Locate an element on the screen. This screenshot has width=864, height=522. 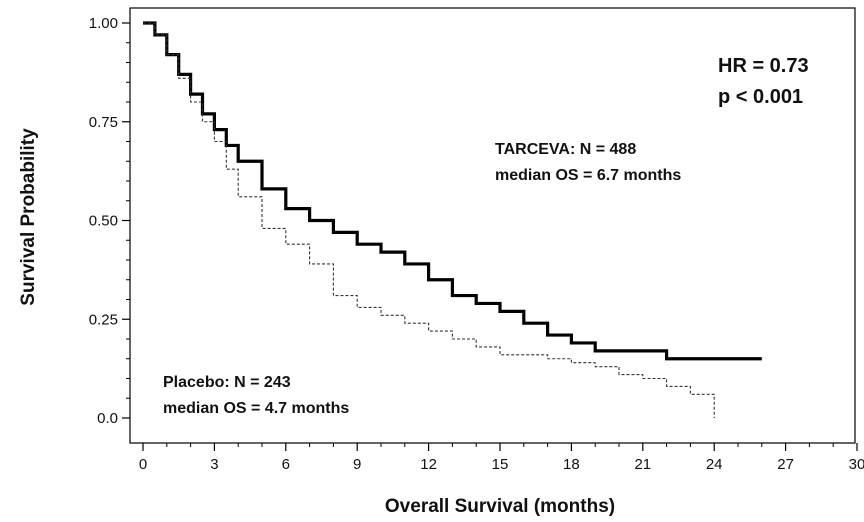
tarceva-median-label: median OS = 6.7 months is located at coordinates (588, 175).